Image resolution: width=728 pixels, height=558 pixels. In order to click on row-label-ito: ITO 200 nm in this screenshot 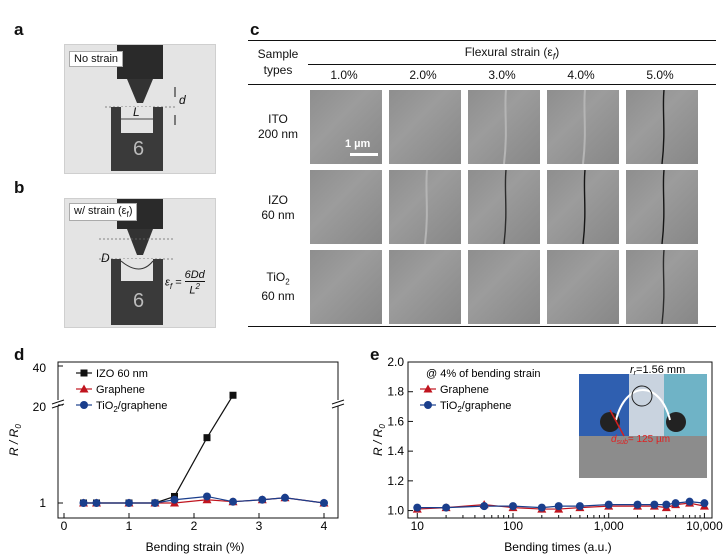, I will do `click(278, 126)`.